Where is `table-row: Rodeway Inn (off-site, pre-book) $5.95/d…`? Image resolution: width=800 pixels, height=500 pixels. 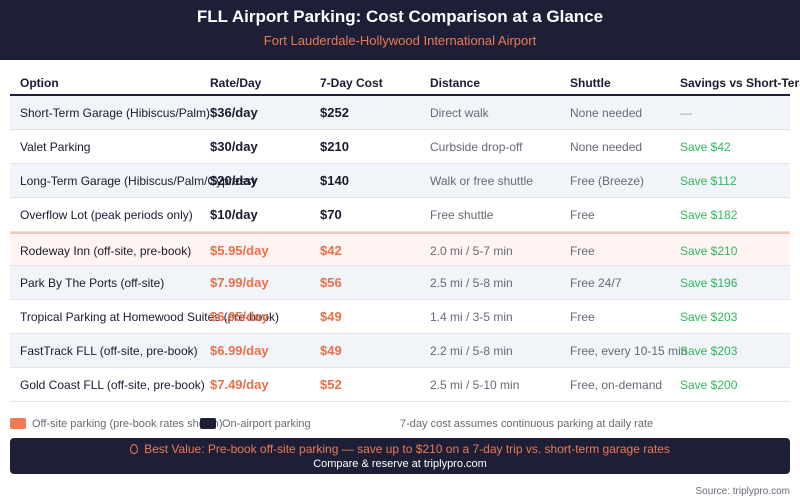 table-row: Rodeway Inn (off-site, pre-book) $5.95/d… is located at coordinates (400, 249).